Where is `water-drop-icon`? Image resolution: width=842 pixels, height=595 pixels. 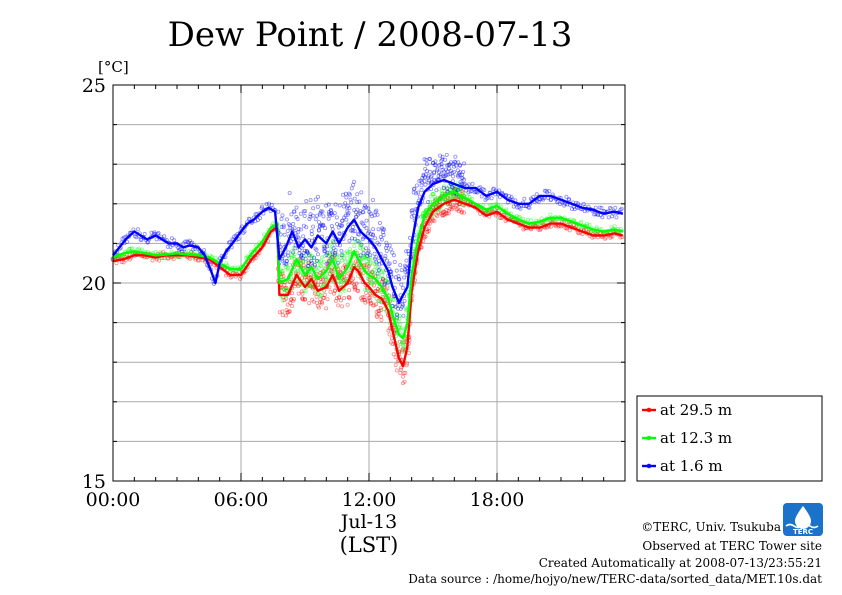 water-drop-icon is located at coordinates (803, 517).